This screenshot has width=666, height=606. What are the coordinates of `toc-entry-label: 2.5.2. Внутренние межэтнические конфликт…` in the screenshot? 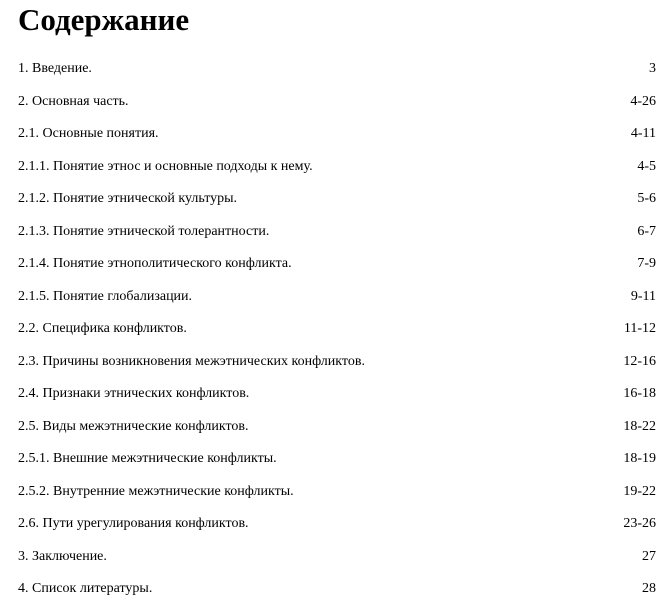 It's located at (156, 491).